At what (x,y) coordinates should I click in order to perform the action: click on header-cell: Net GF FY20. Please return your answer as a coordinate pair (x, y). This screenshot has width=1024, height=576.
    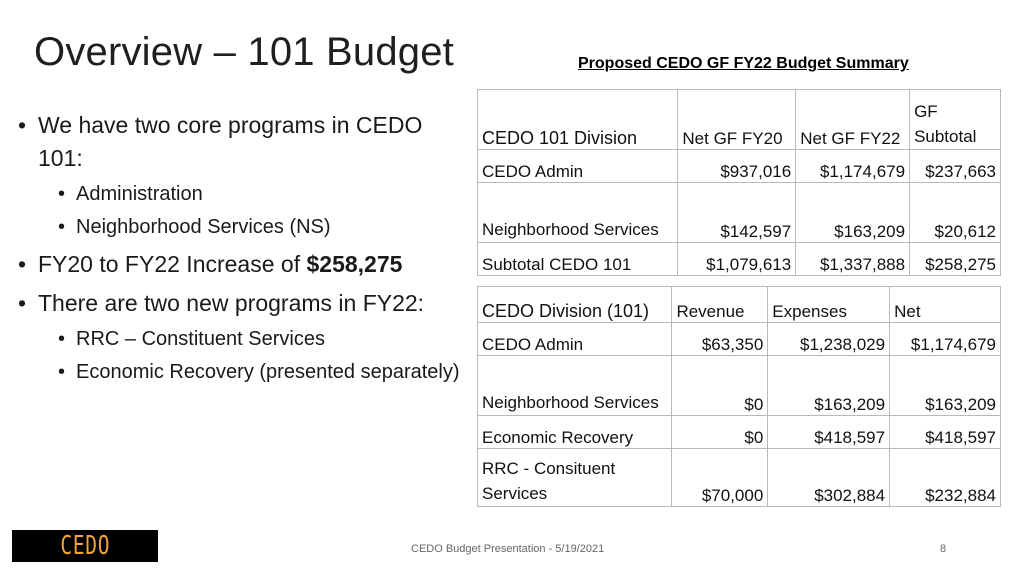
    Looking at the image, I should click on (737, 119).